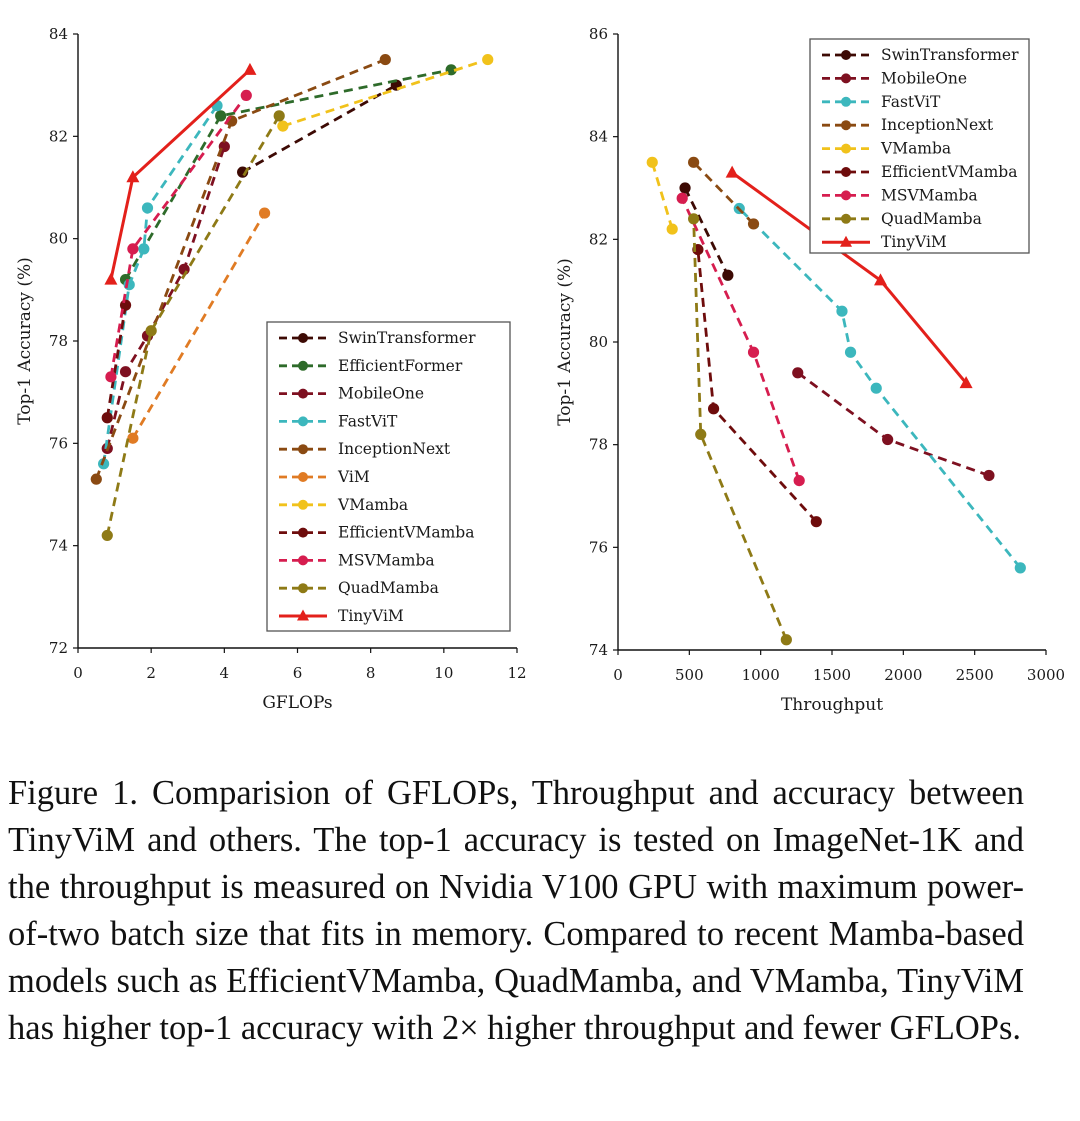 The width and height of the screenshot is (1080, 1121). I want to click on x-axis-label: GFLOPs, so click(297, 703).